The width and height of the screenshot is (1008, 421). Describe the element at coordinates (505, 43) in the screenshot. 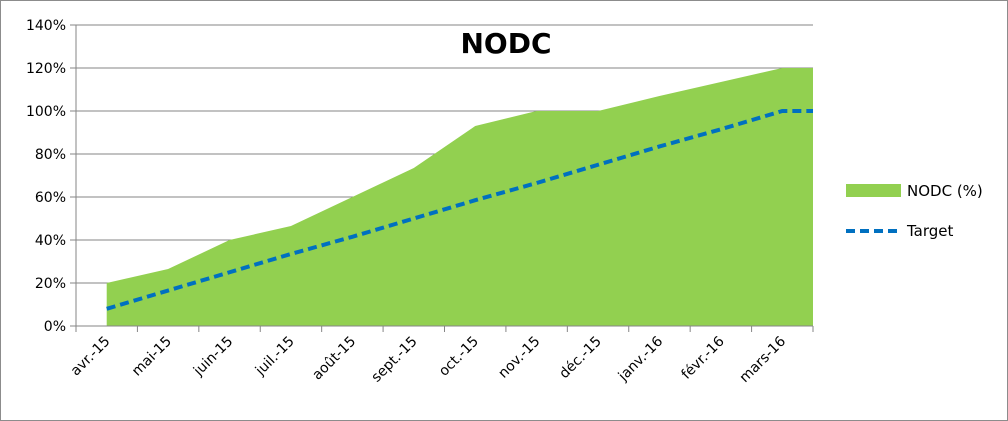

I see `chart-title: NODC` at that location.